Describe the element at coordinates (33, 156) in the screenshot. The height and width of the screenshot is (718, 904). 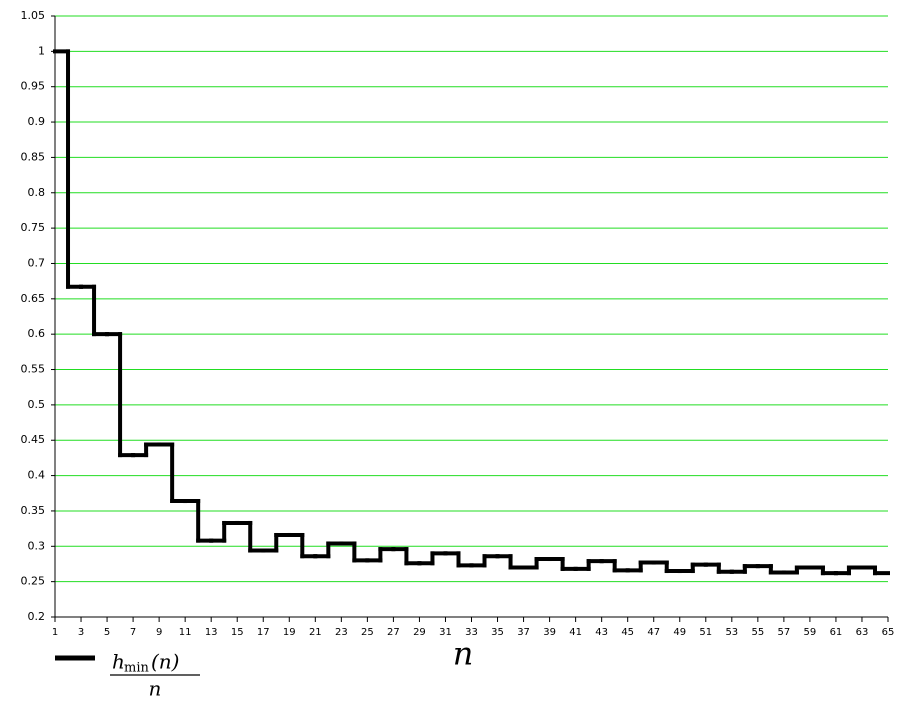
I see `y-tick-label: 0.85` at that location.